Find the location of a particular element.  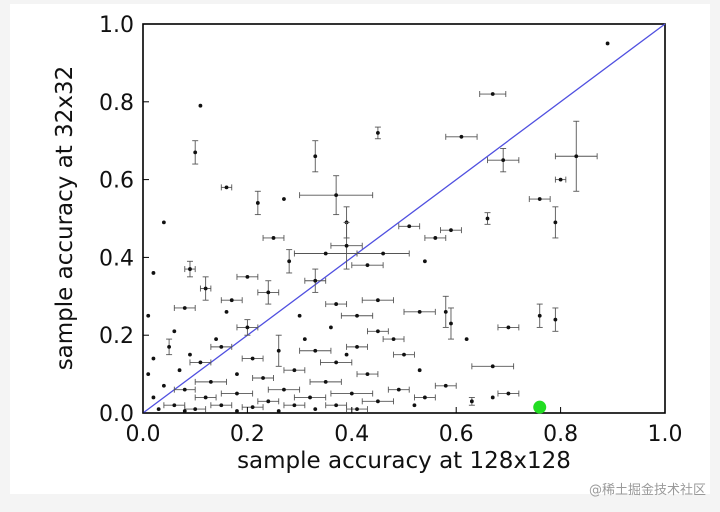

y-tick-label: 0.8 is located at coordinates (116, 103).